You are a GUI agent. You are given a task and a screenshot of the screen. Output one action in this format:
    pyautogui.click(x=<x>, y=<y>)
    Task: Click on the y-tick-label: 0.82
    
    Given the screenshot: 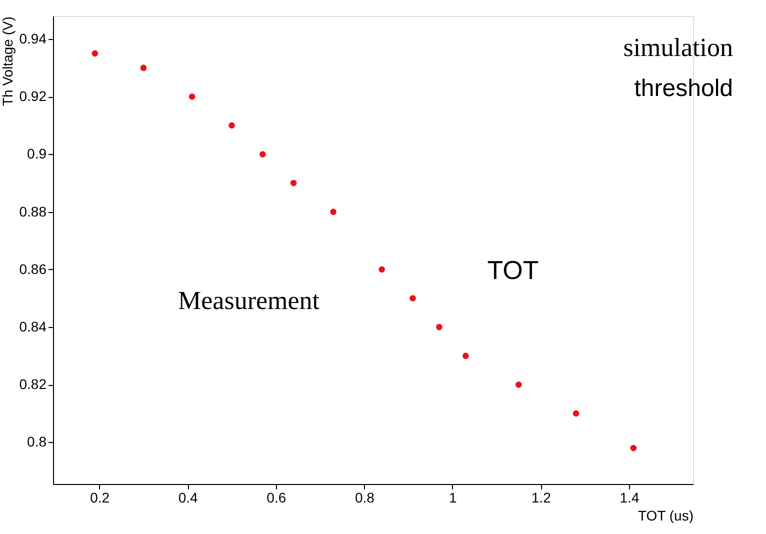 What is the action you would take?
    pyautogui.click(x=33, y=384)
    